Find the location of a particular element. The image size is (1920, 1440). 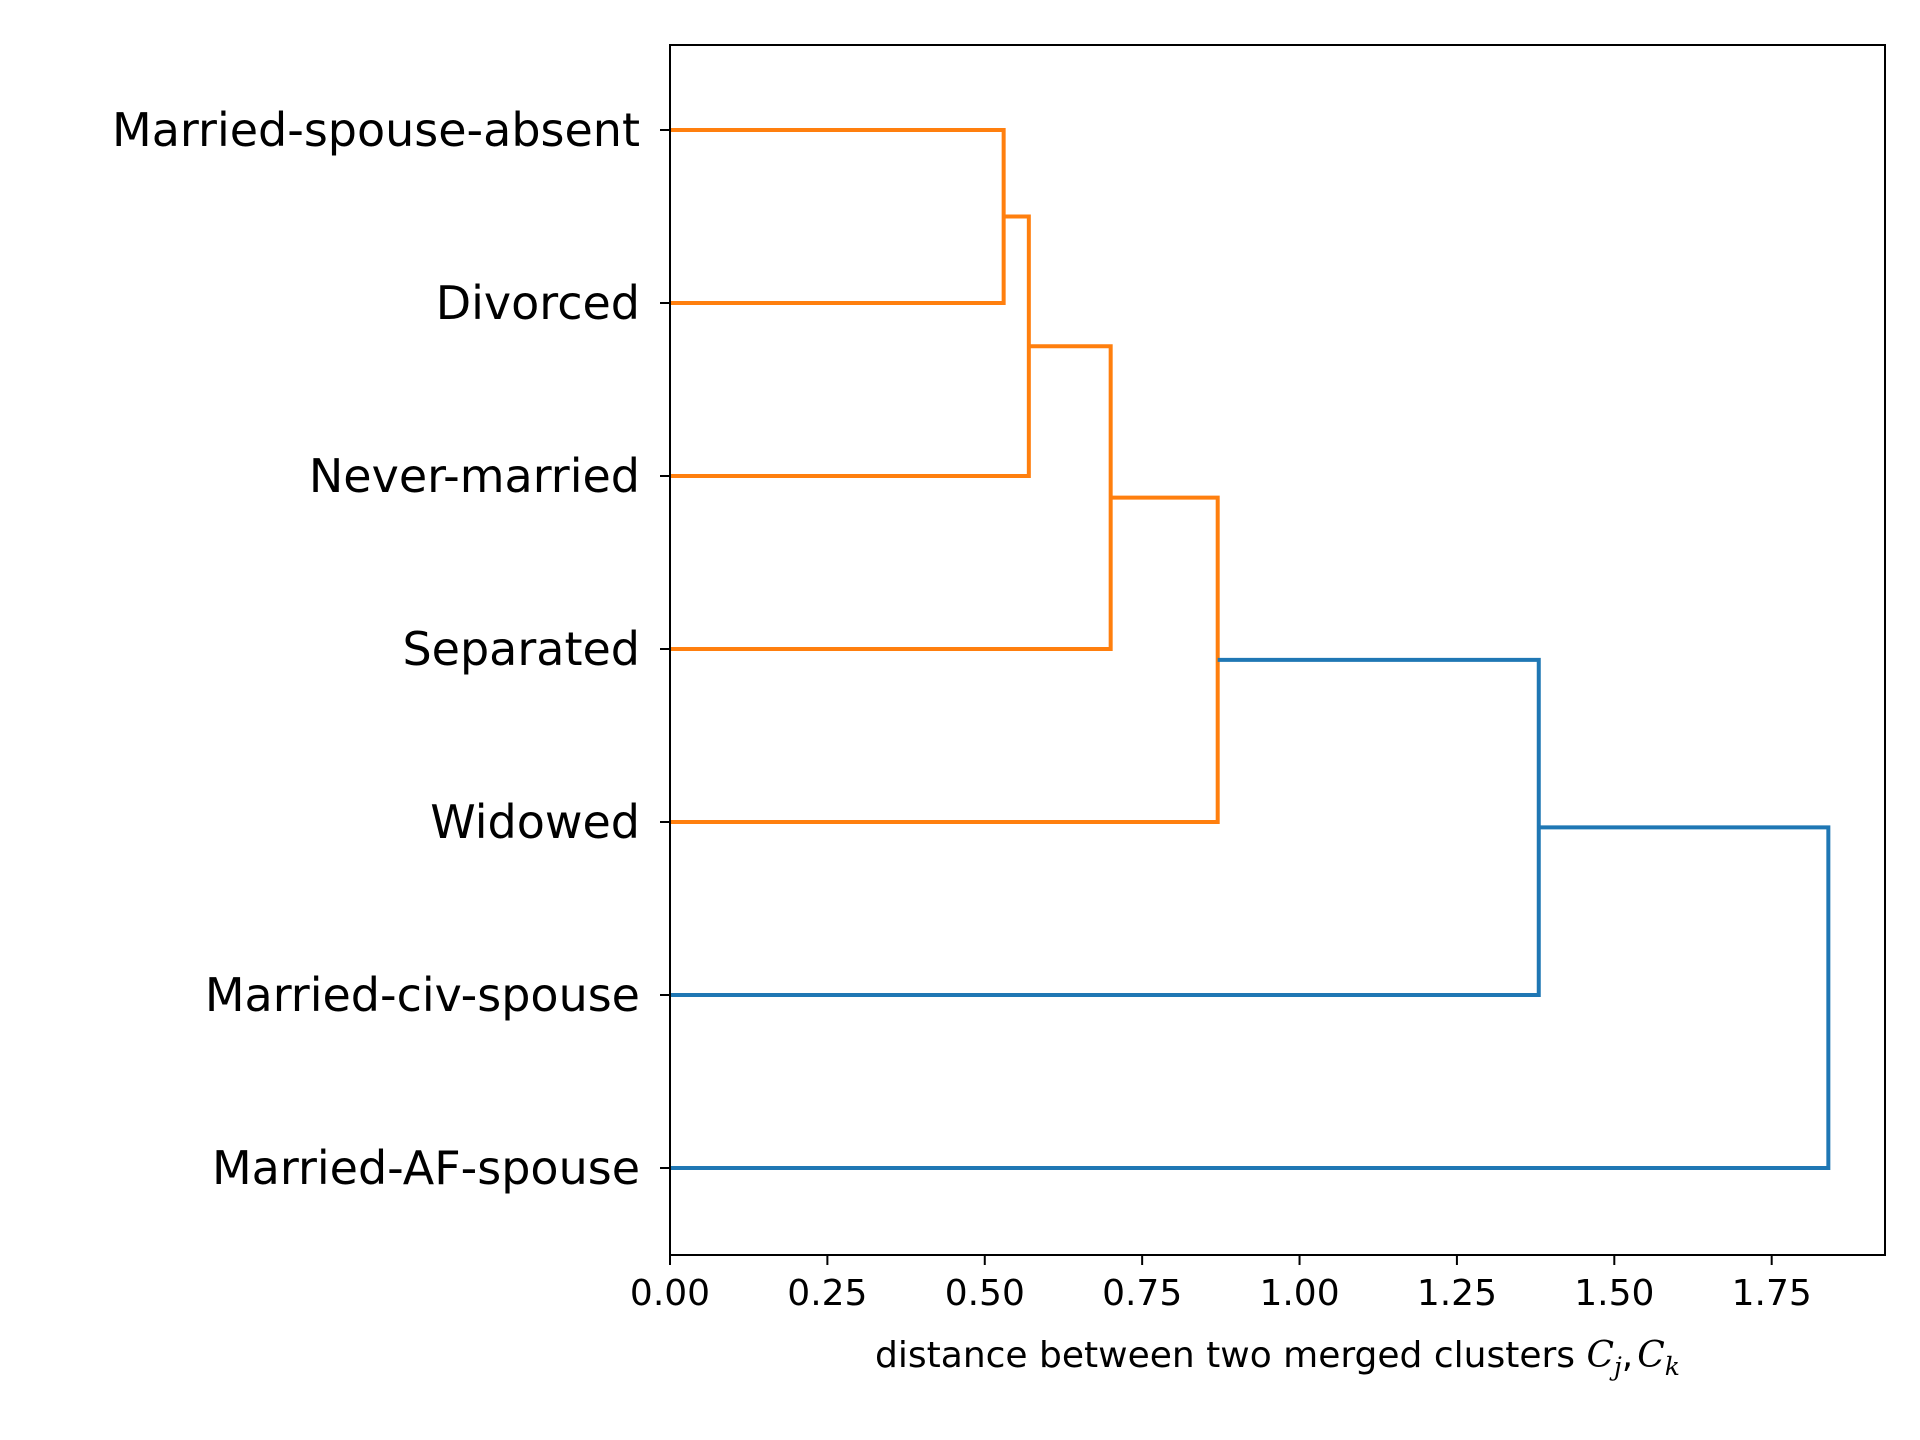

leaf-label: Widowed is located at coordinates (535, 822).